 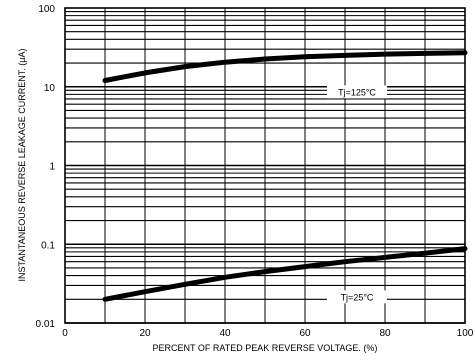 I want to click on y-tick-label: 1, so click(x=52, y=167).